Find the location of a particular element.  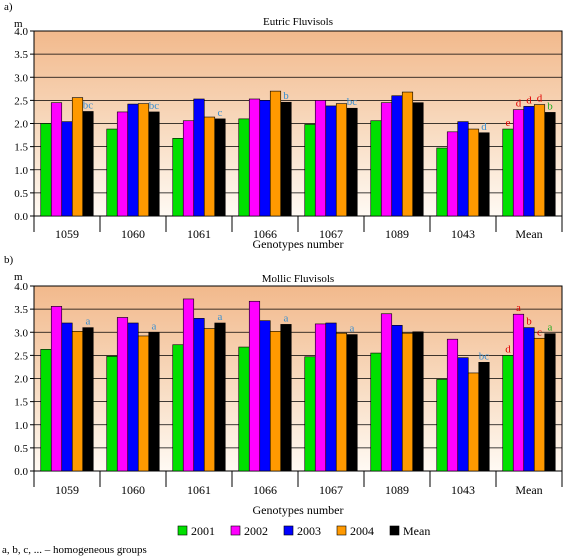

legend-label: 2004 is located at coordinates (362, 531).